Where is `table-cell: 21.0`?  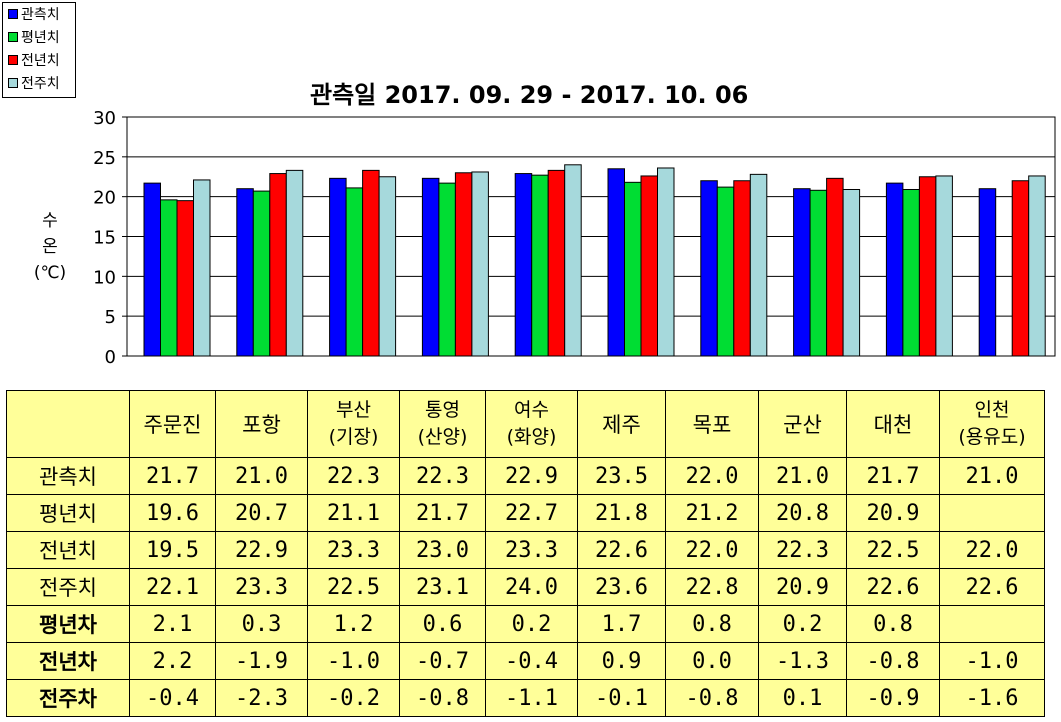
table-cell: 21.0 is located at coordinates (992, 476).